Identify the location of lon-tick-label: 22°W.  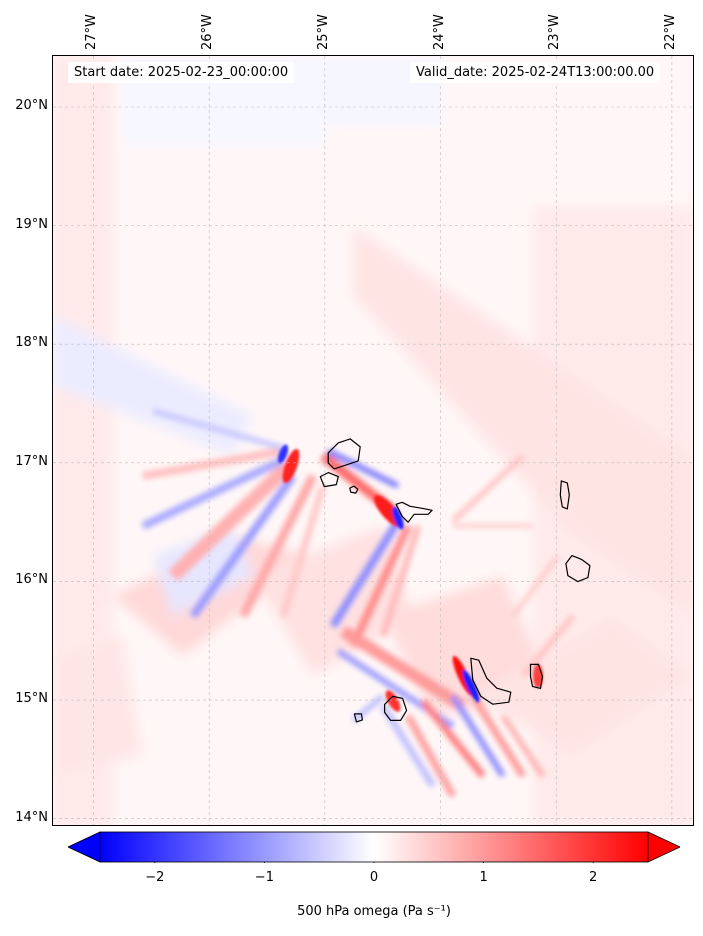
(670, 32).